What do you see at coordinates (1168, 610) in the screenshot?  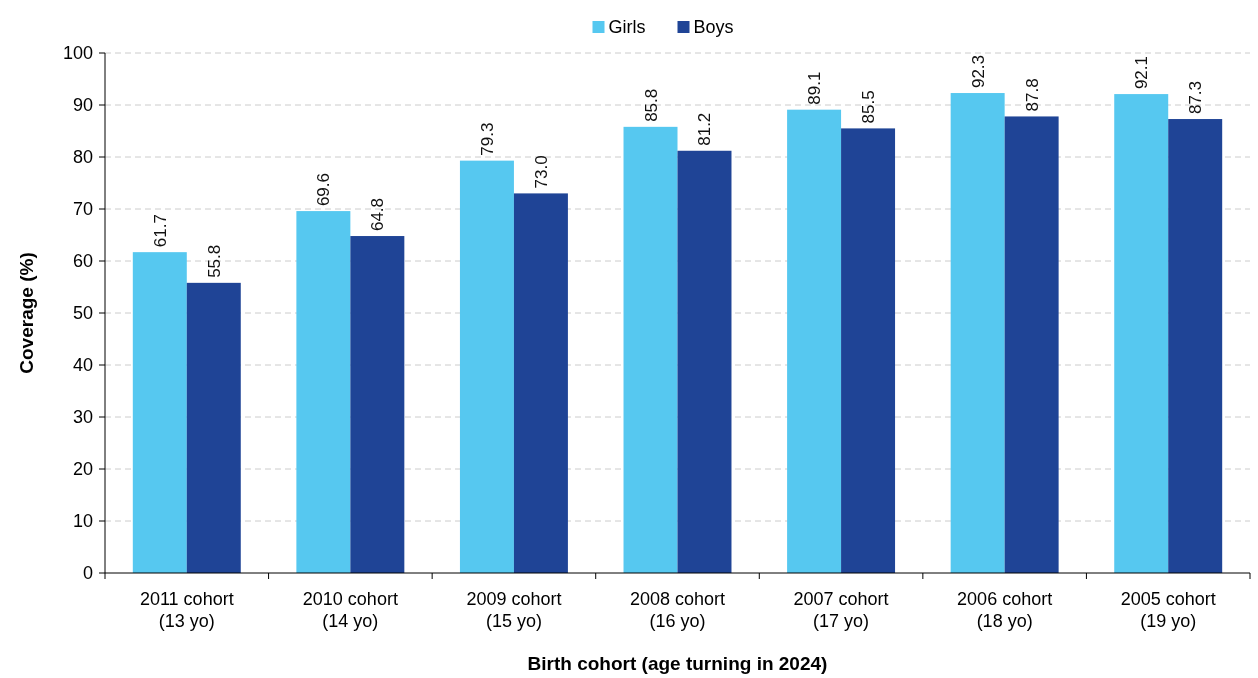 I see `x-tick-label: 2005 cohort (19 yo)` at bounding box center [1168, 610].